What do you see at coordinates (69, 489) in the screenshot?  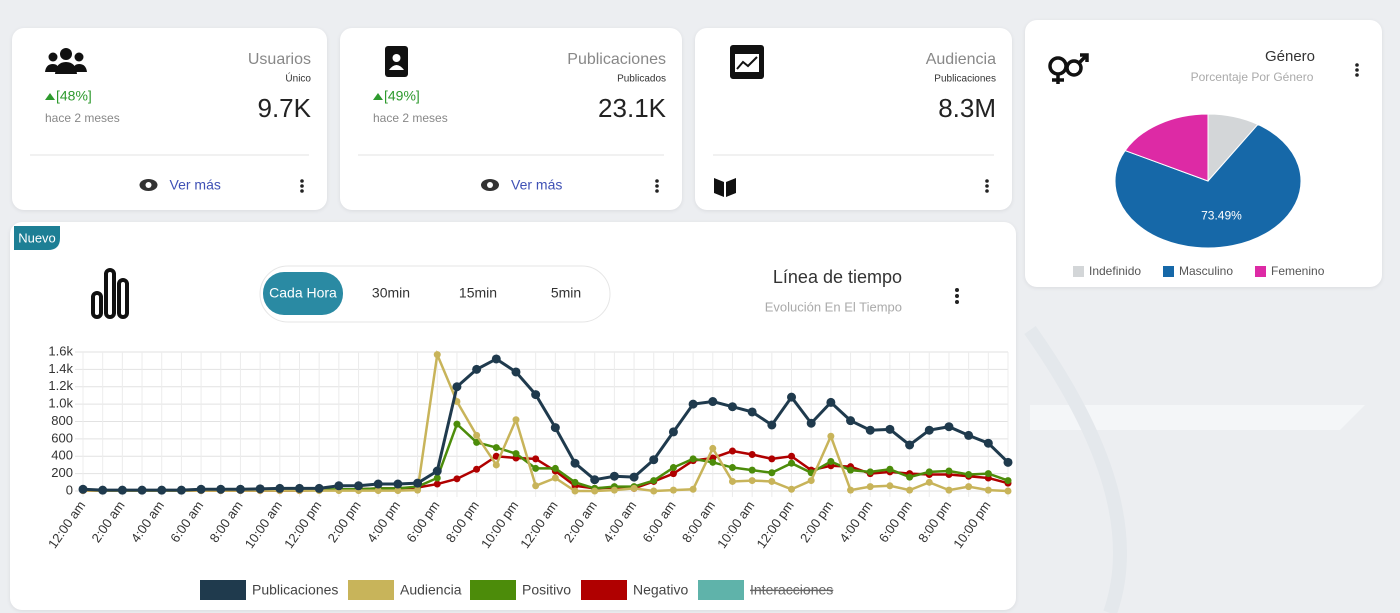 I see `y-tick-label: 0` at bounding box center [69, 489].